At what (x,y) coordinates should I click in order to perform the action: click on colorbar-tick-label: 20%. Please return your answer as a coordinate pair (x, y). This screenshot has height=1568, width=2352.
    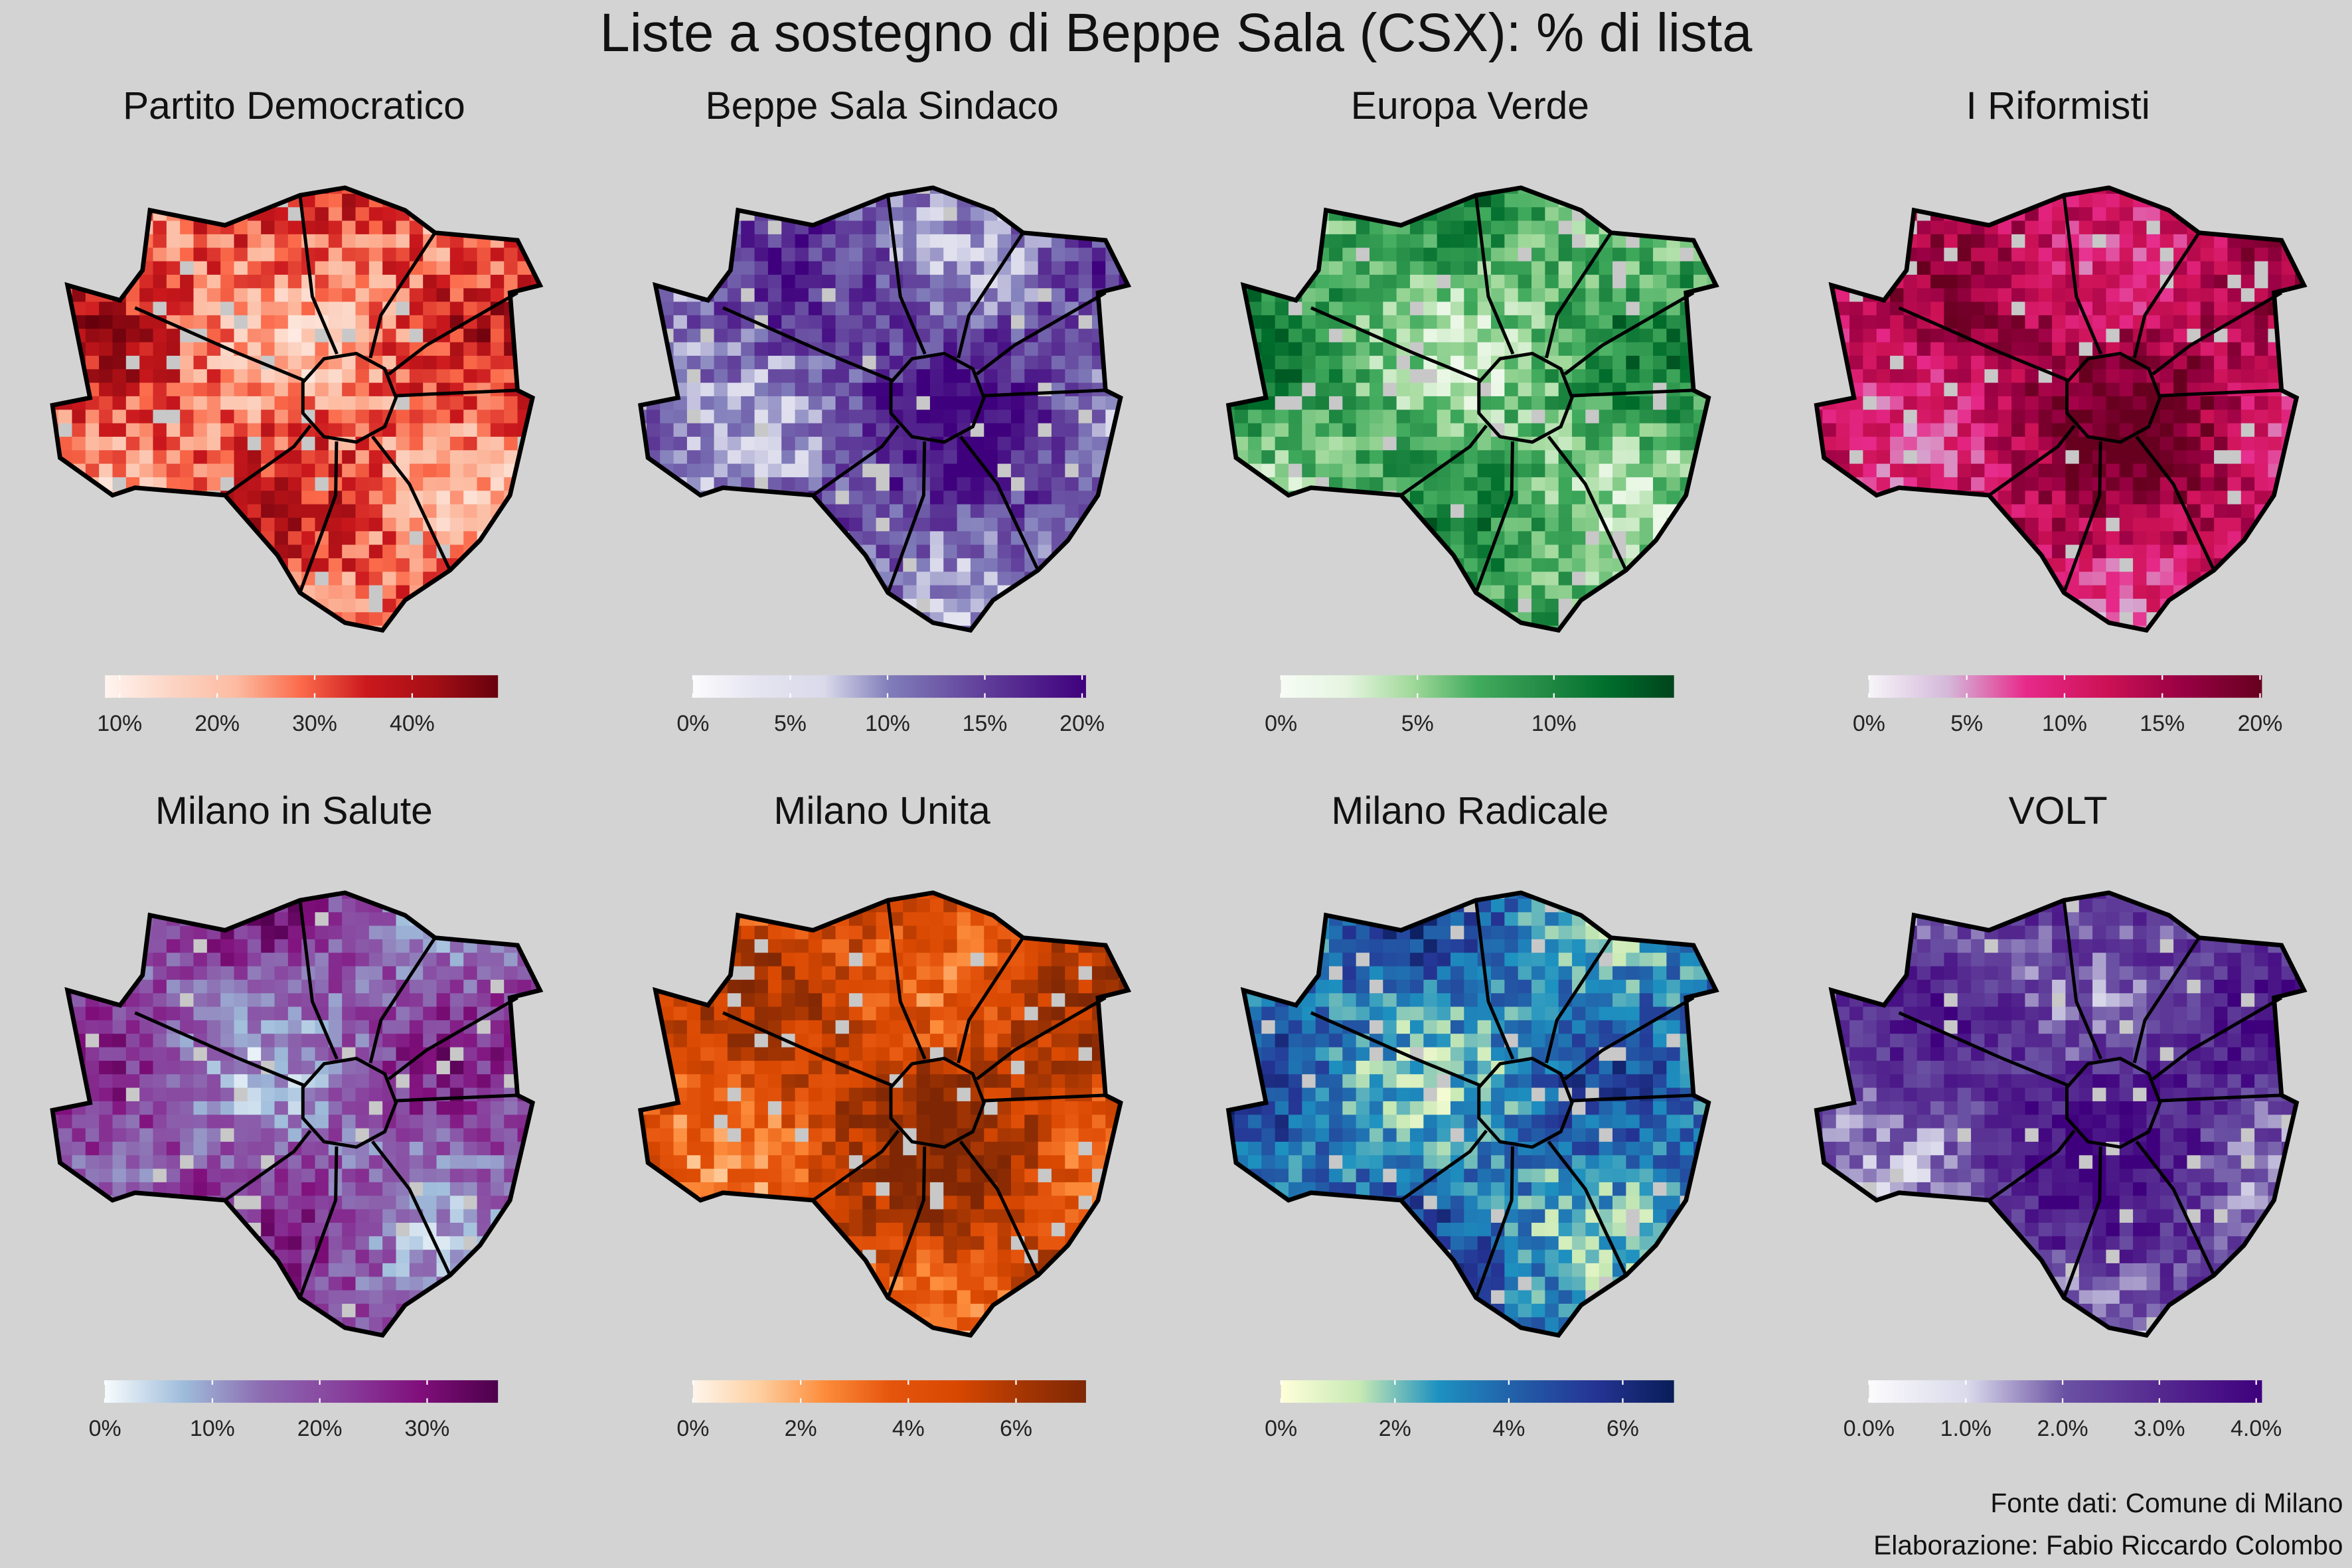
    Looking at the image, I should click on (1082, 723).